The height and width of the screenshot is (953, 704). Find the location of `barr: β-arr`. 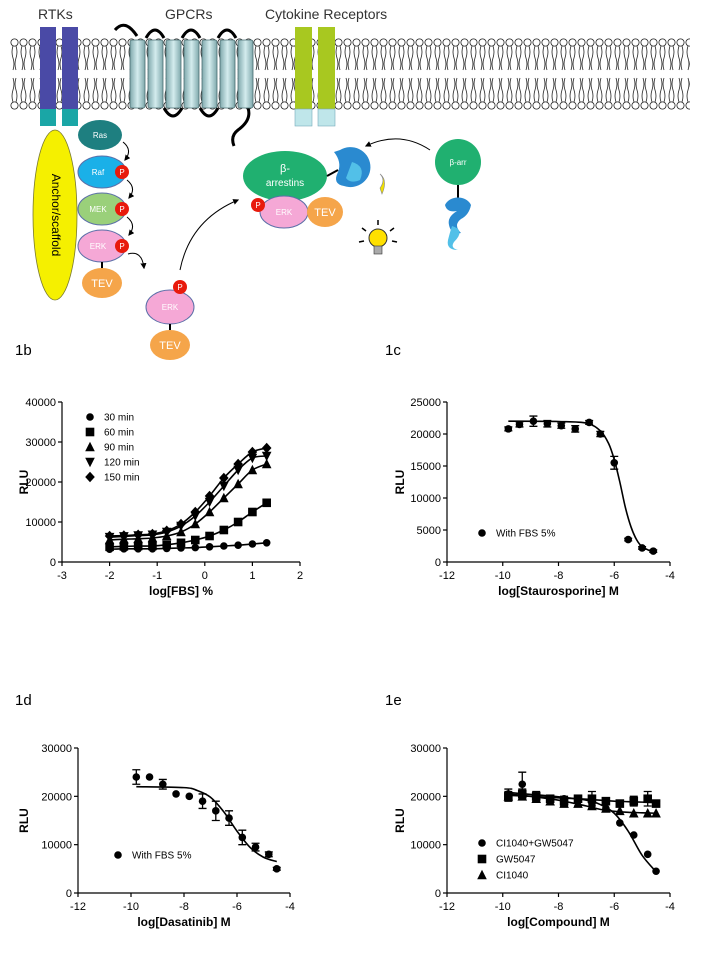

barr: β-arr is located at coordinates (422, 194).